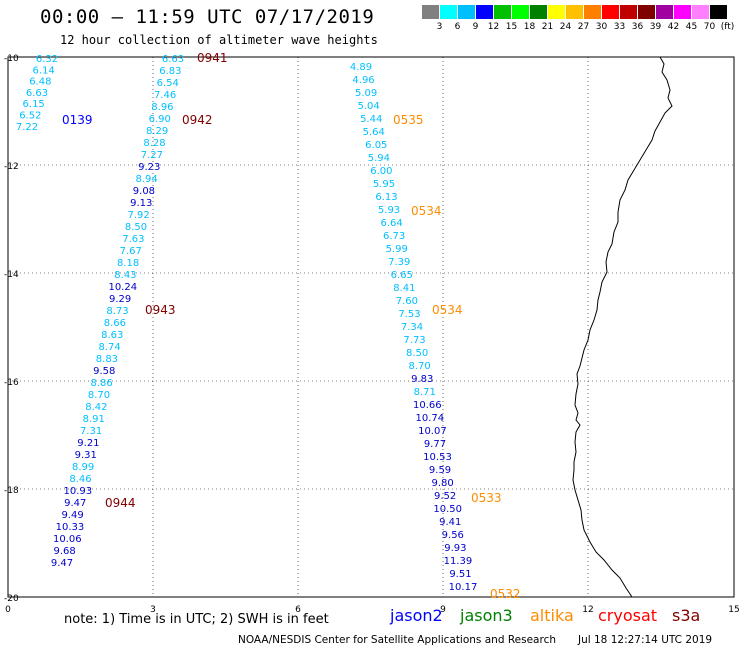 Image resolution: width=740 pixels, height=650 pixels. Describe the element at coordinates (168, 83) in the screenshot. I see `swh-value: 6.54` at that location.